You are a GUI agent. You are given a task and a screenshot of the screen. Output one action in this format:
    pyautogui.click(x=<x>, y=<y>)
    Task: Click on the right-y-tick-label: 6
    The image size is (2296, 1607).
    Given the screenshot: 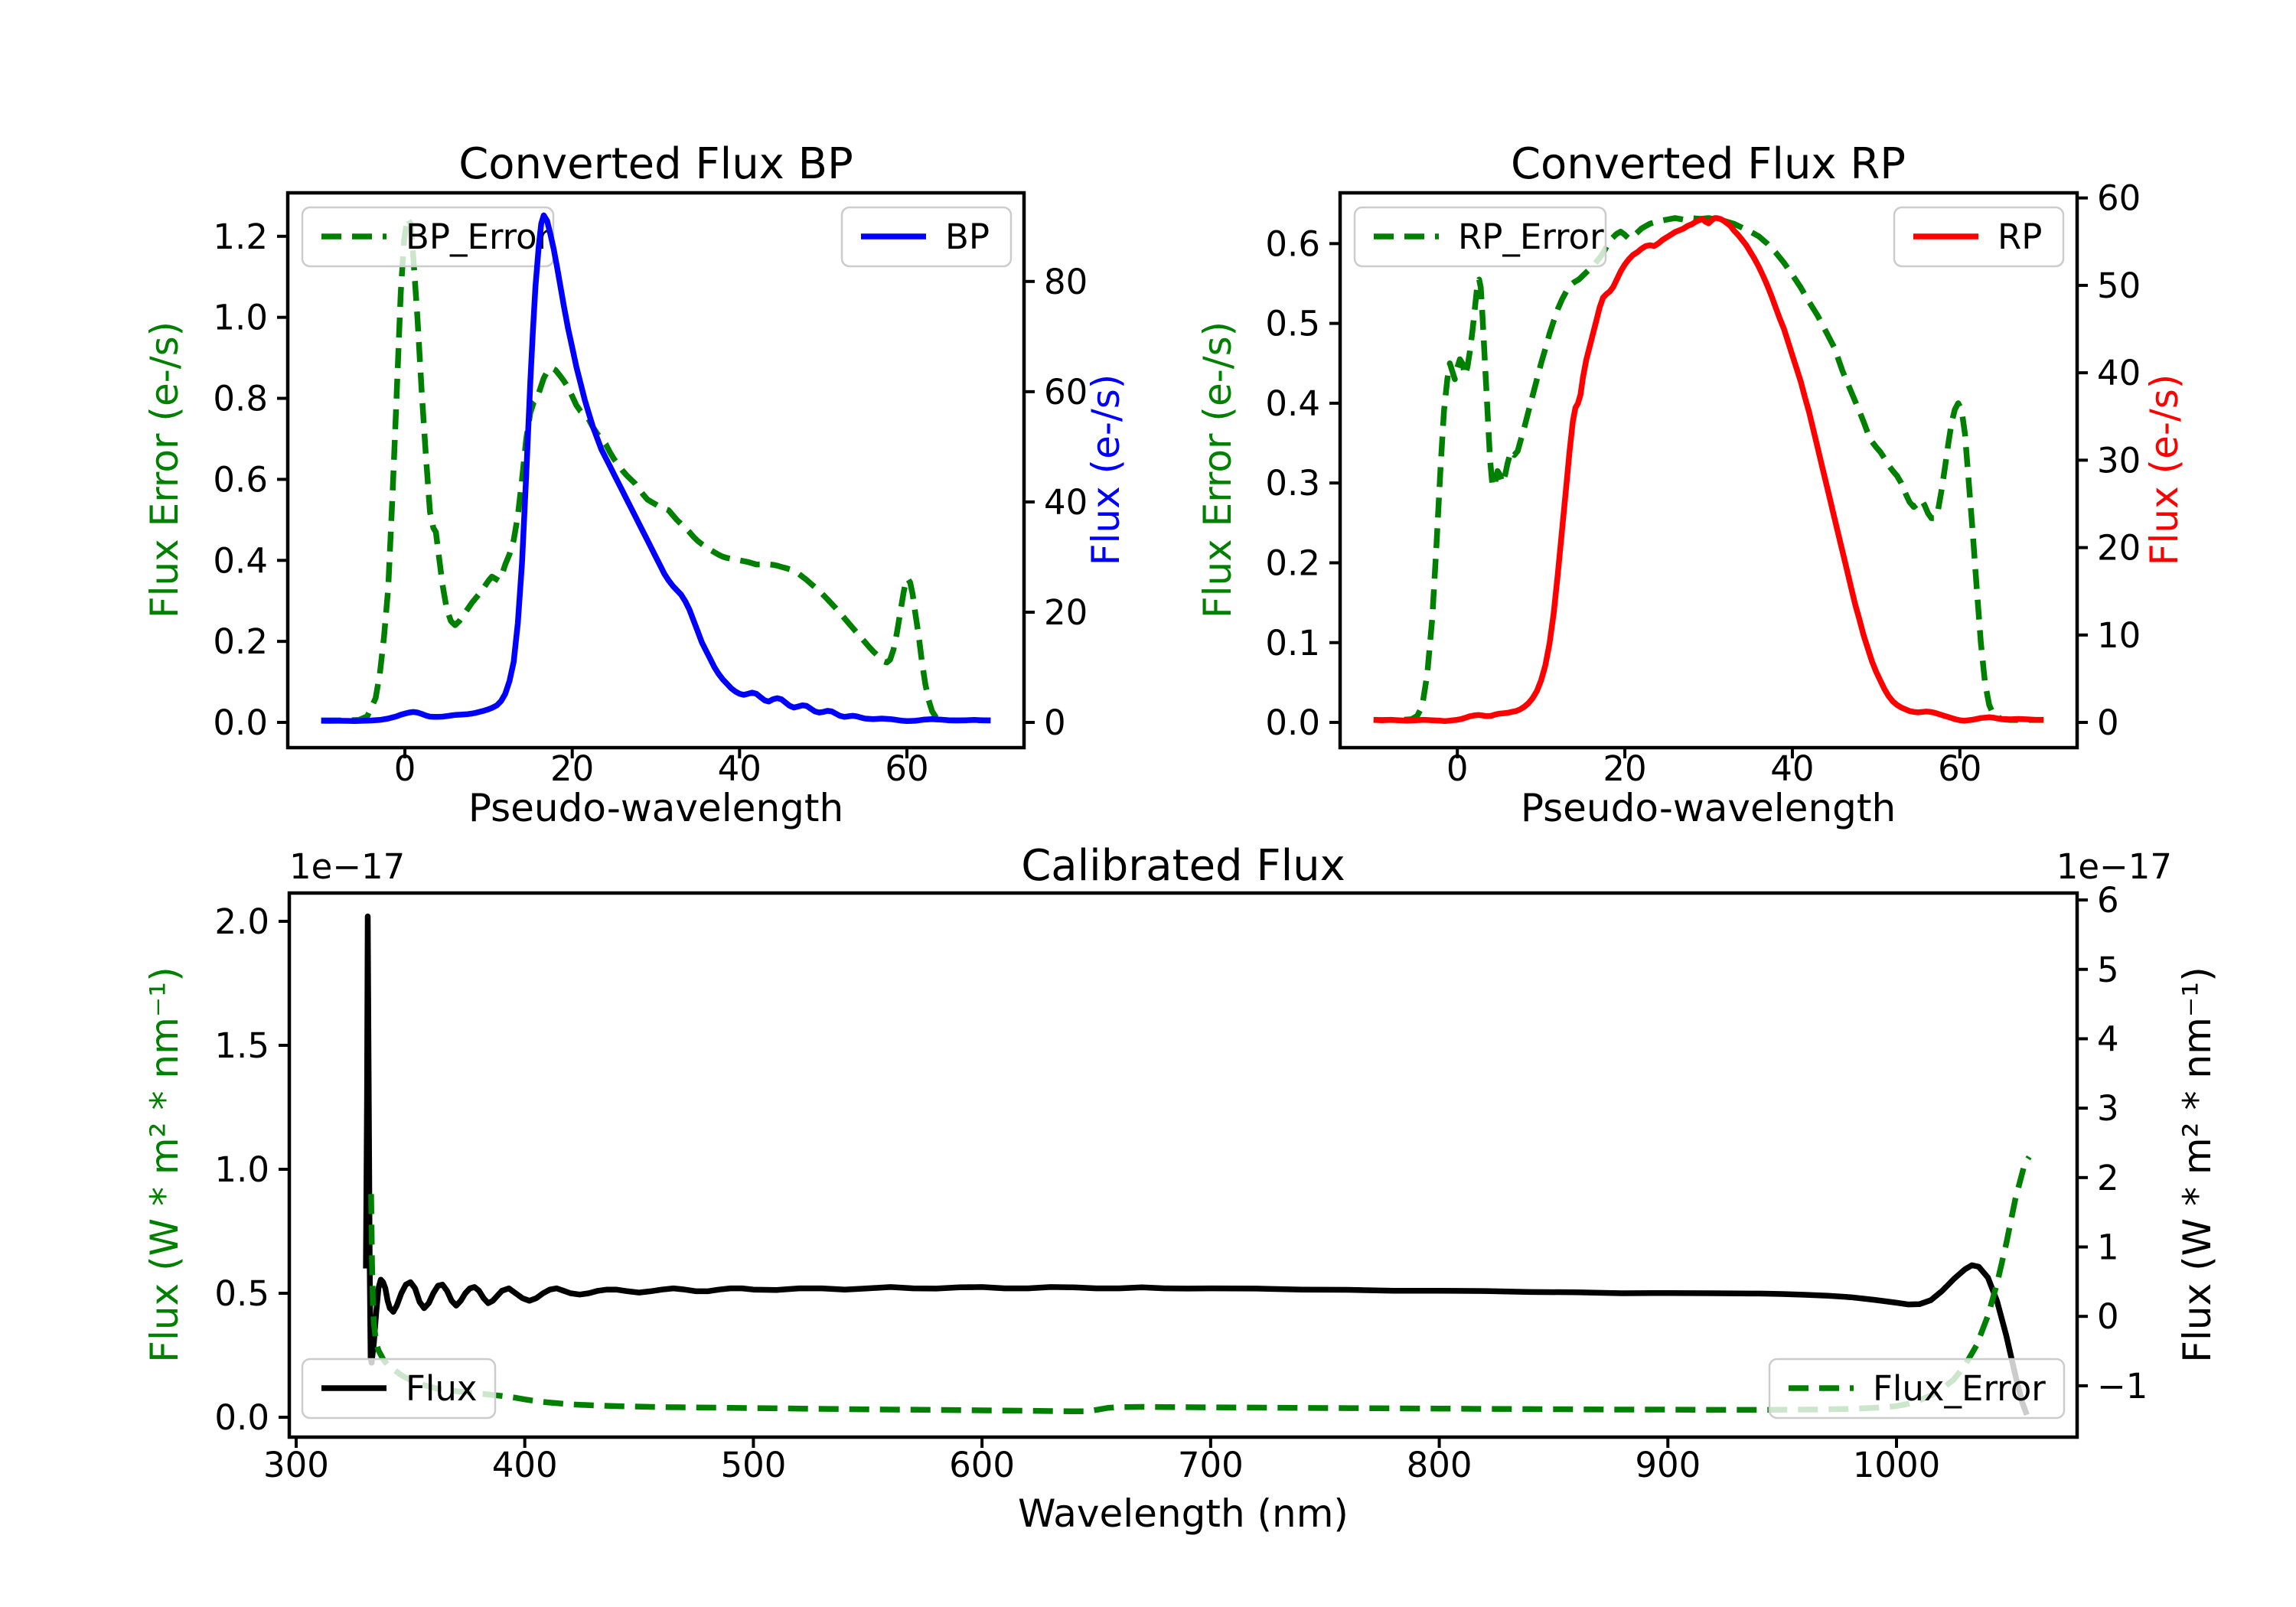 What is the action you would take?
    pyautogui.click(x=2108, y=900)
    